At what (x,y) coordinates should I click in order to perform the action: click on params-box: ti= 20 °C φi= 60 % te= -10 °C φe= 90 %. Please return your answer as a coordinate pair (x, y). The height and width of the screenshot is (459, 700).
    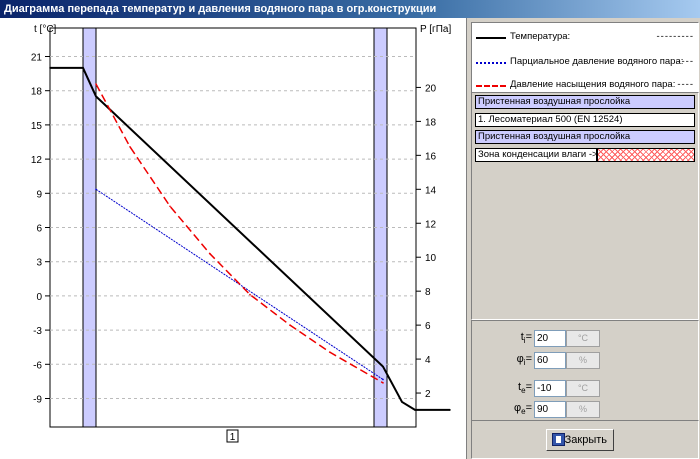
    Looking at the image, I should click on (585, 378).